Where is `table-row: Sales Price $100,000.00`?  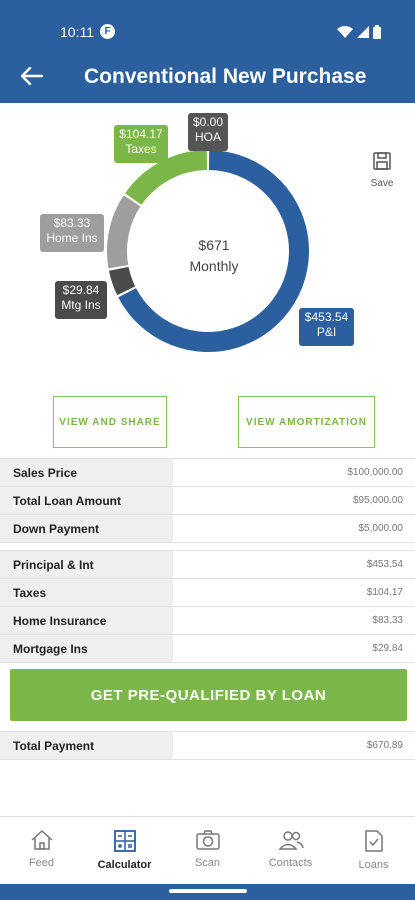
table-row: Sales Price $100,000.00 is located at coordinates (207, 473).